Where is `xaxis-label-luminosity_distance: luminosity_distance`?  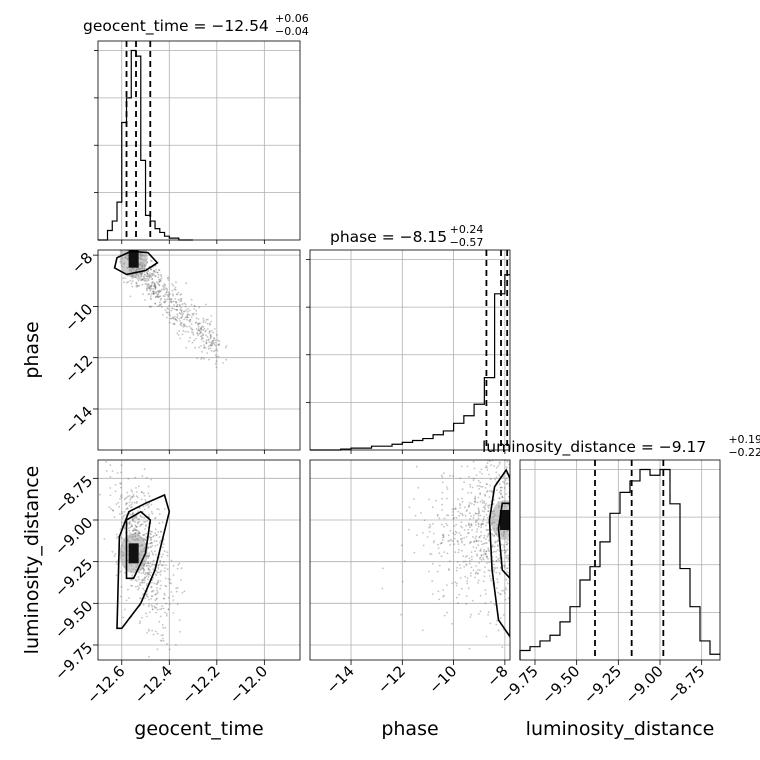 xaxis-label-luminosity_distance: luminosity_distance is located at coordinates (620, 729).